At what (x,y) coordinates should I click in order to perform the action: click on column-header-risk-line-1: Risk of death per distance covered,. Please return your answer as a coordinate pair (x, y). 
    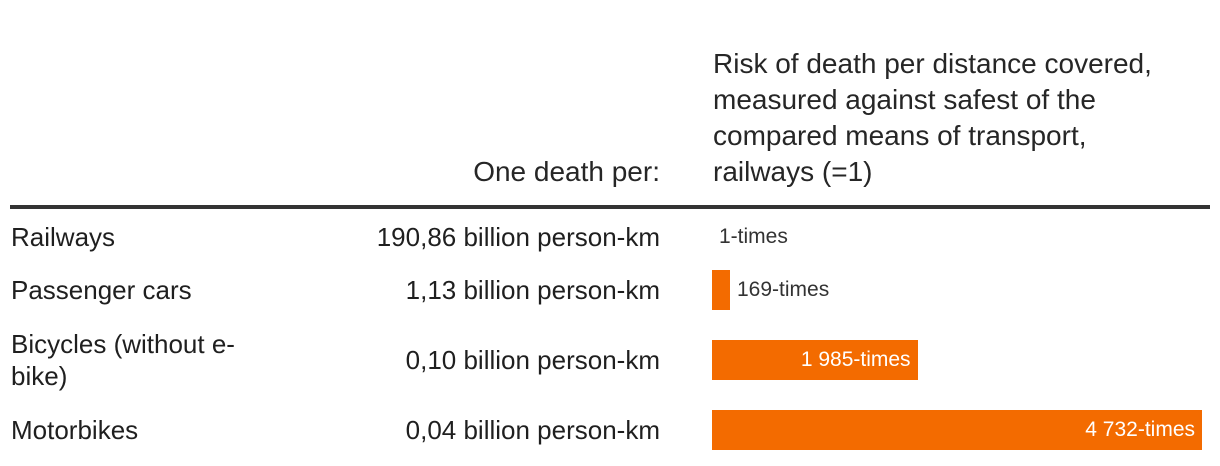
    Looking at the image, I should click on (932, 63).